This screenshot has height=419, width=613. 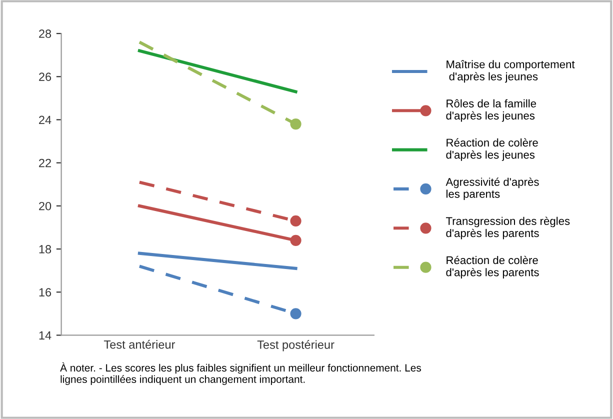 What do you see at coordinates (45, 120) in the screenshot?
I see `y-tick-label: 24` at bounding box center [45, 120].